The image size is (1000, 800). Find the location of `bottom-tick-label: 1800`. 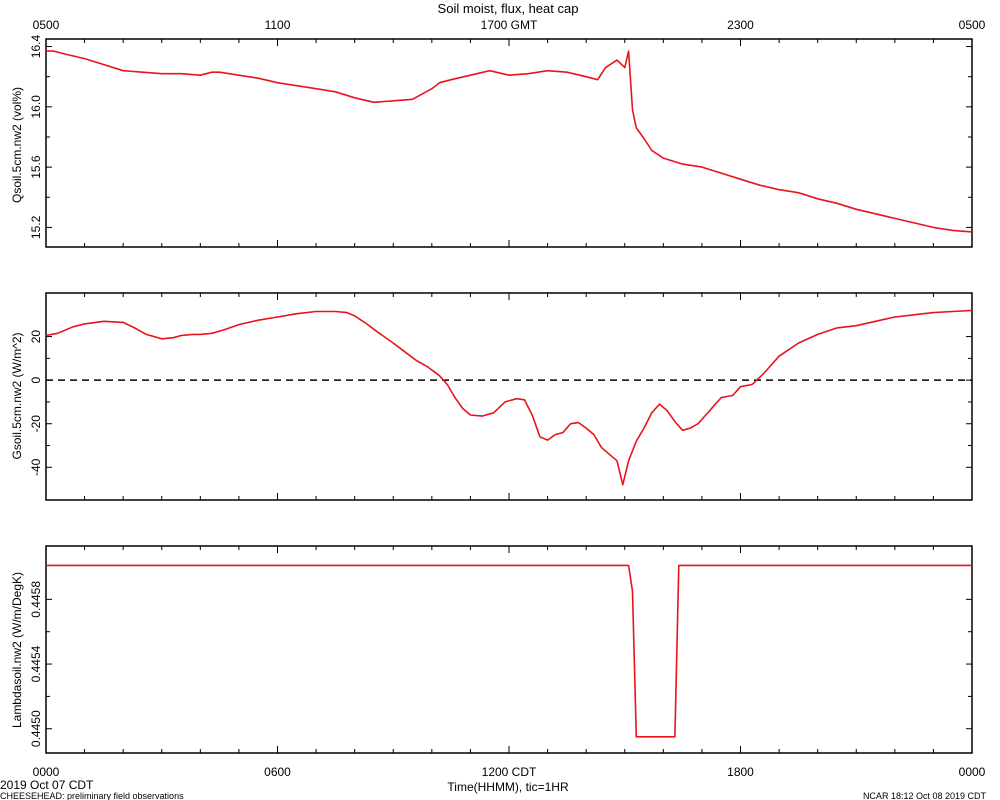

bottom-tick-label: 1800 is located at coordinates (740, 772).